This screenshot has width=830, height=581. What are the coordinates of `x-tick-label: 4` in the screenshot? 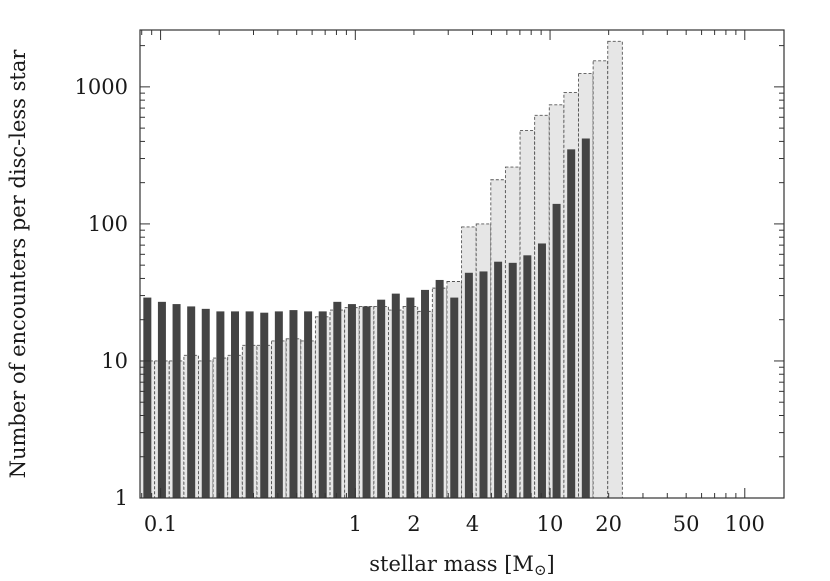 It's located at (472, 524).